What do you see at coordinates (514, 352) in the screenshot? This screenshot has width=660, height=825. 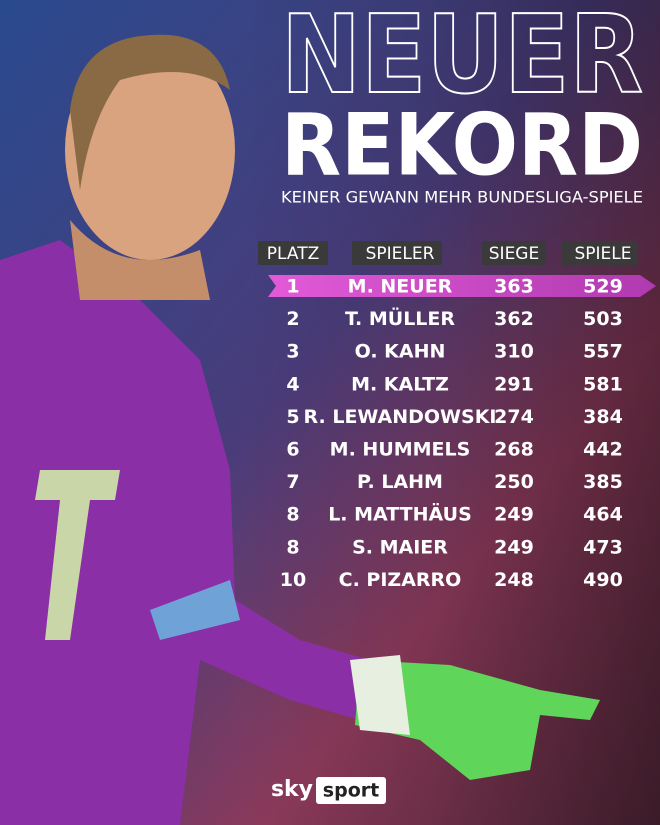 I see `table-cell: 310` at bounding box center [514, 352].